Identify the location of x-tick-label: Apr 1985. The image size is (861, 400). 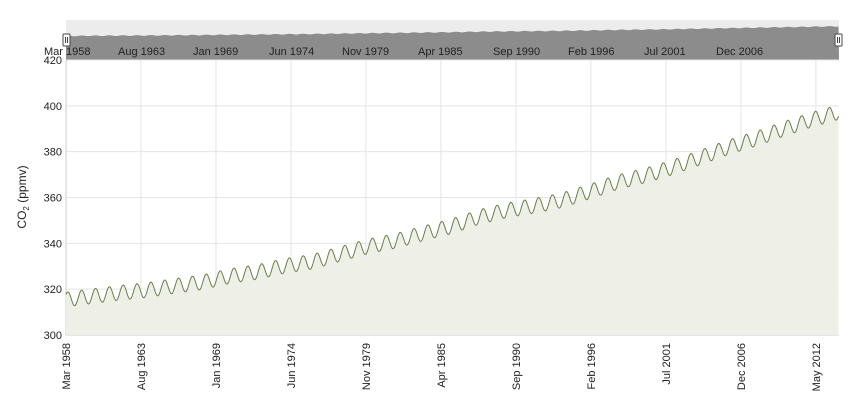
(442, 365).